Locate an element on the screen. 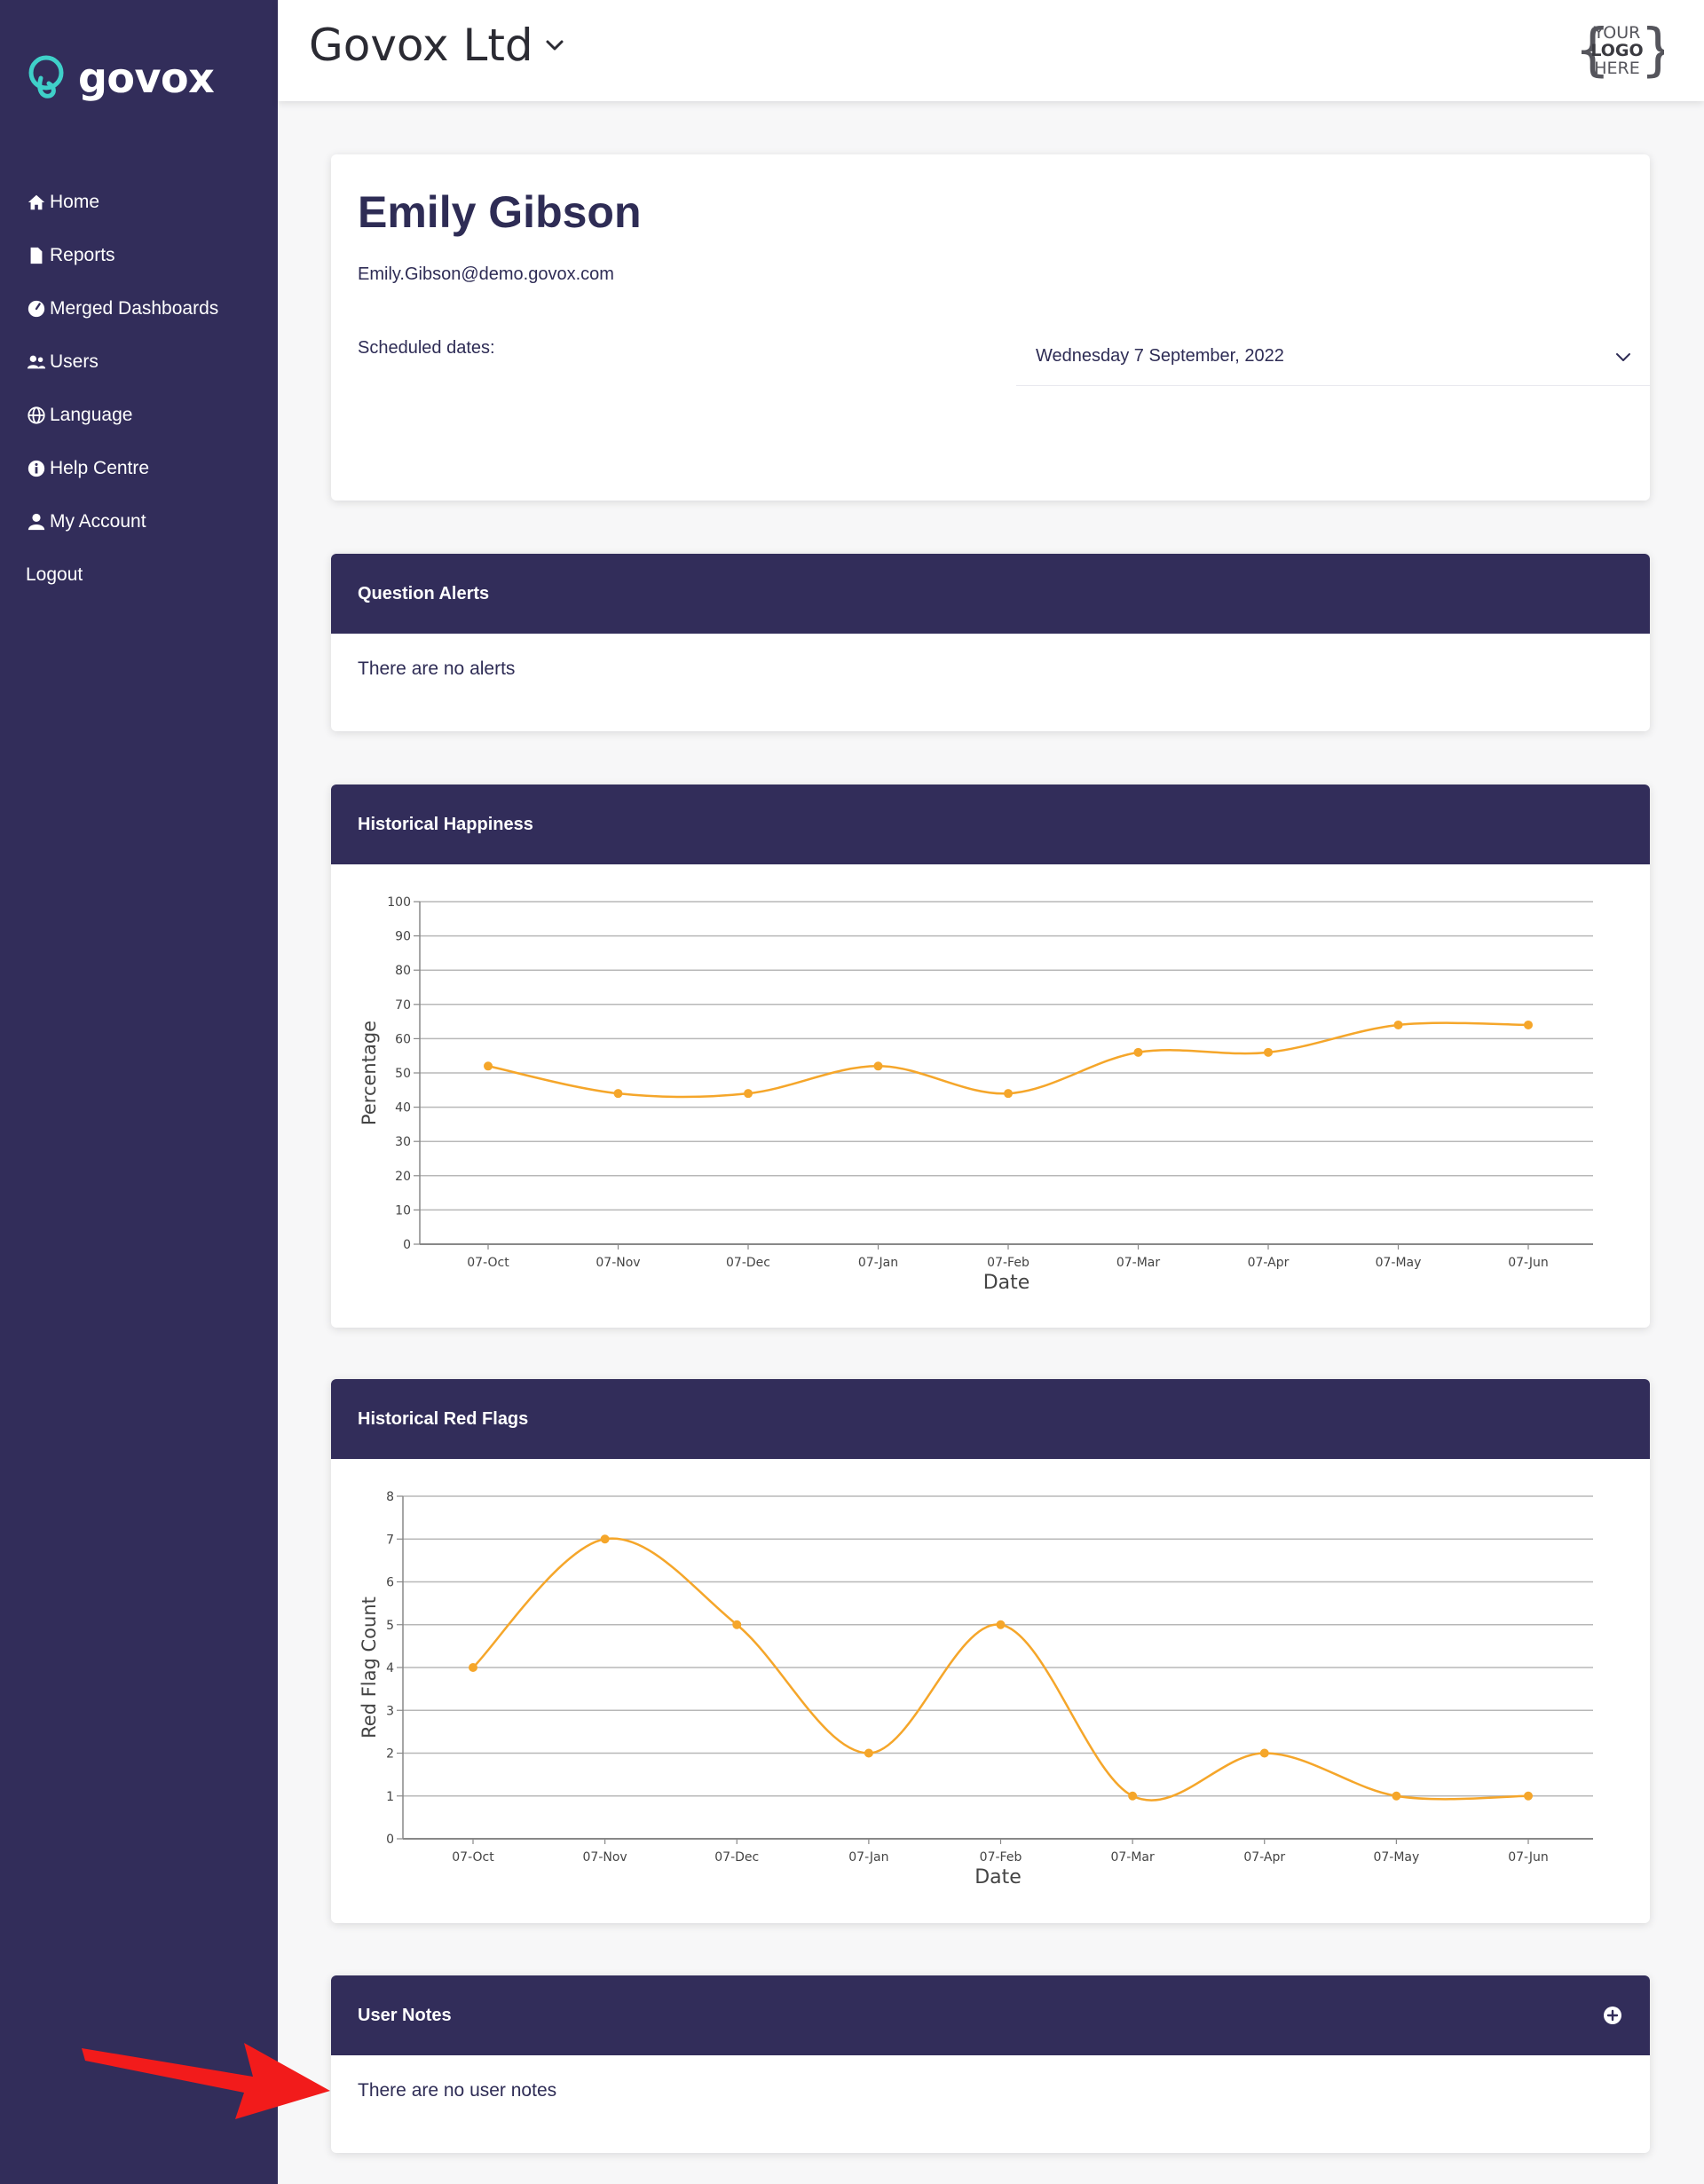  sidebar-item-language: Language is located at coordinates (122, 415).